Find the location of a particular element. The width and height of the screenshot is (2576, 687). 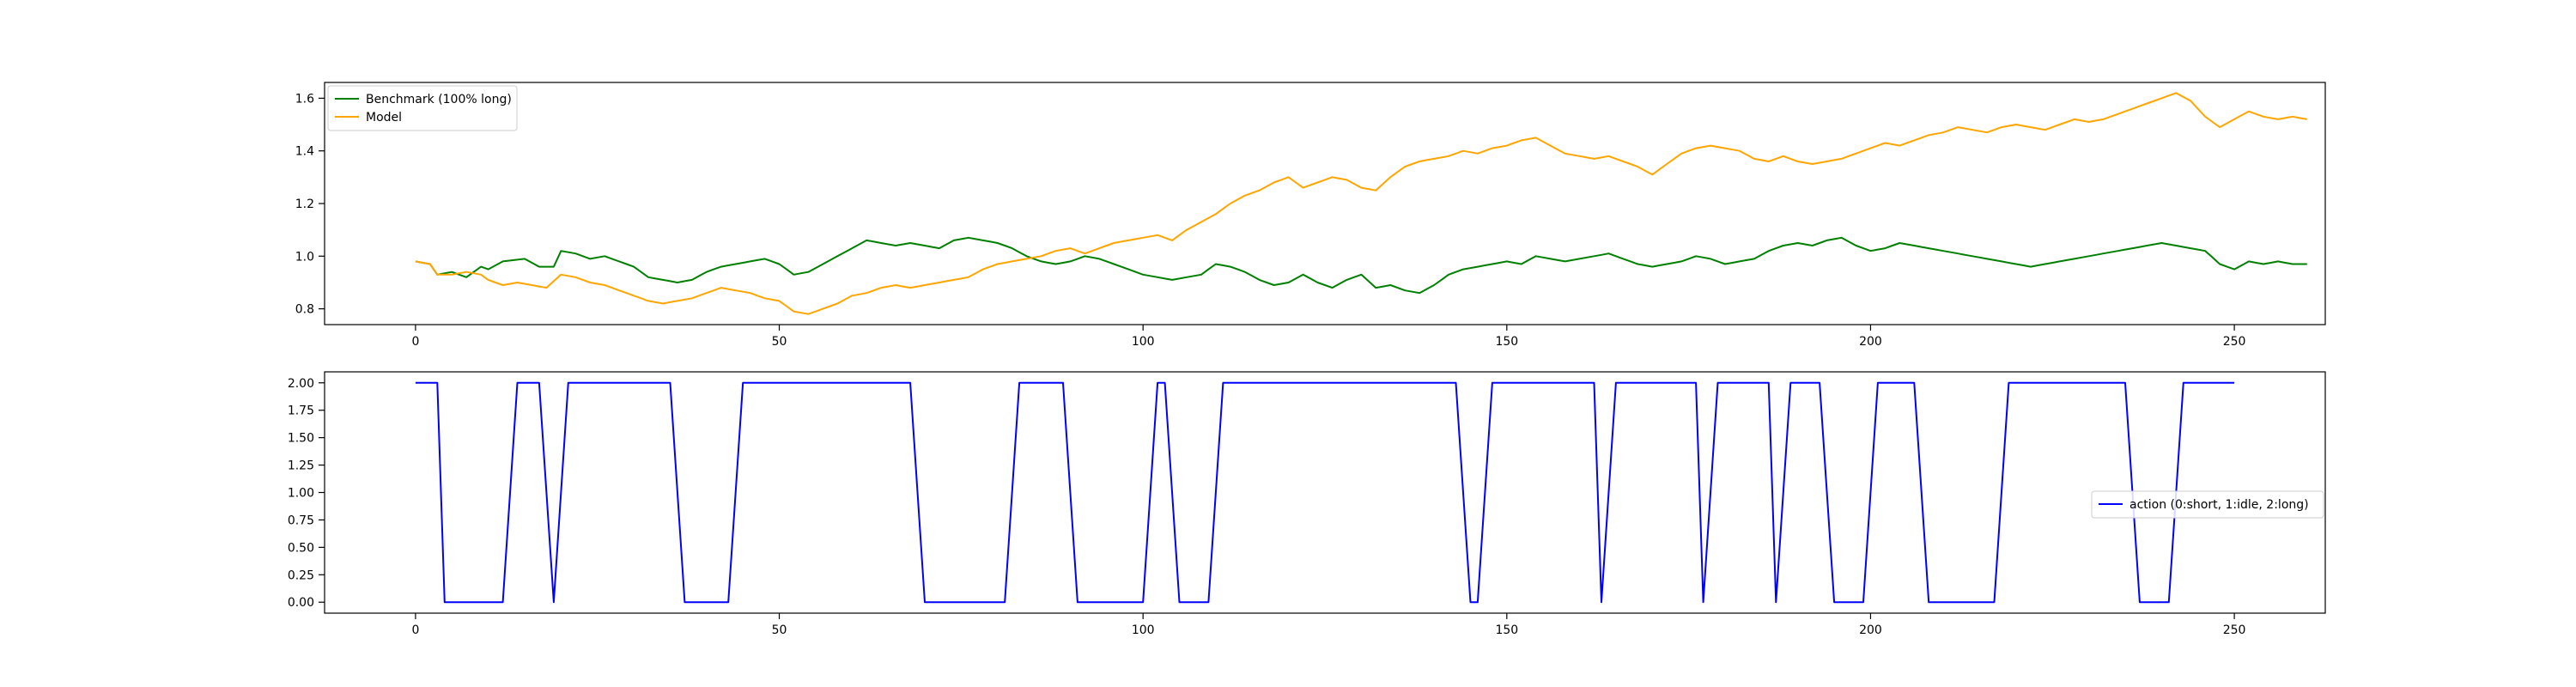

y-tick-label: 1.75 is located at coordinates (301, 411).